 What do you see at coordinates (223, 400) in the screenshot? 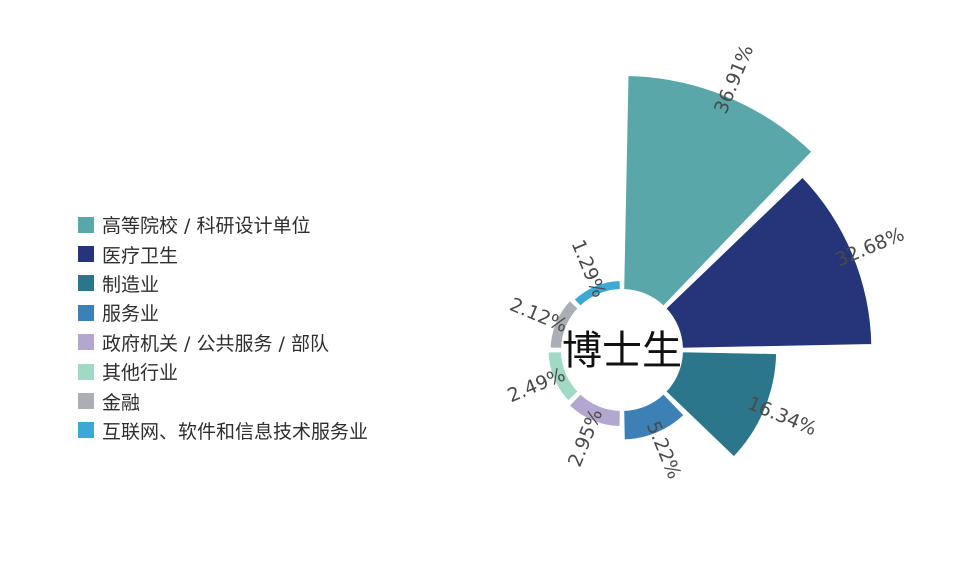
I see `legend-item: 金融` at bounding box center [223, 400].